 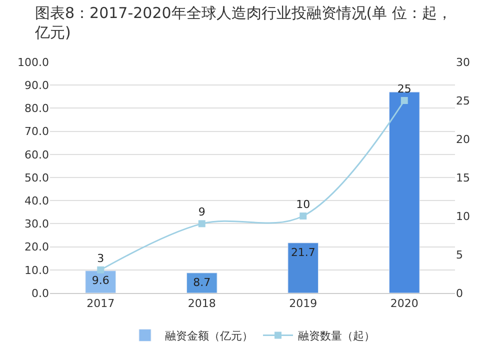 What do you see at coordinates (463, 62) in the screenshot?
I see `y2-tick-label: 30` at bounding box center [463, 62].